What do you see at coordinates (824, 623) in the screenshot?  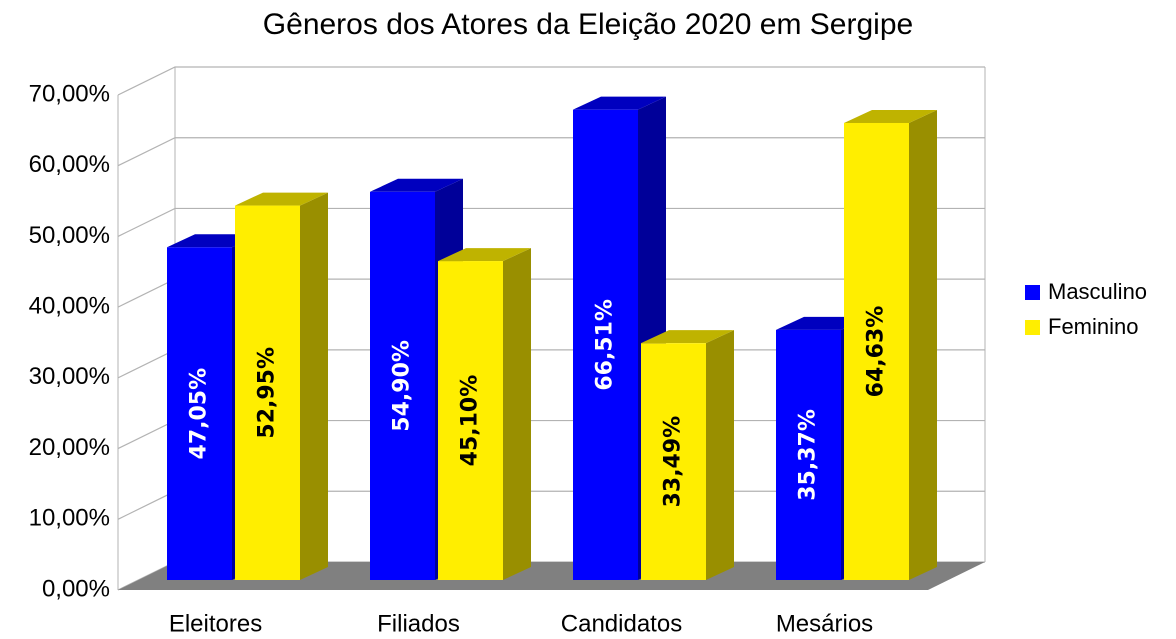 I see `x-tick-label: Mesários` at bounding box center [824, 623].